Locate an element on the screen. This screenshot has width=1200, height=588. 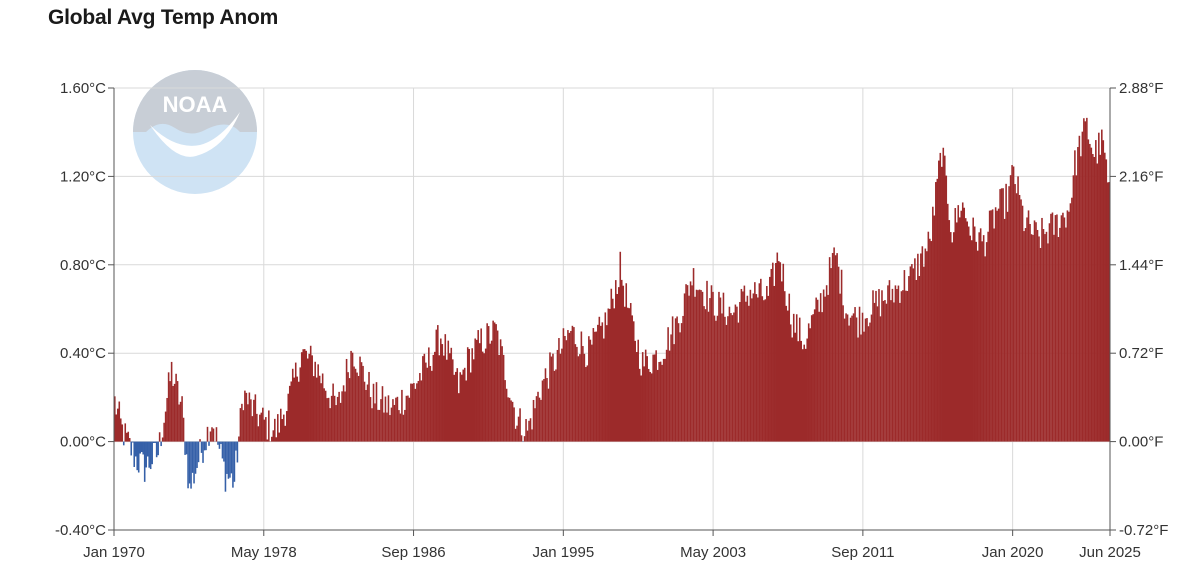
x-tick-label: Jan 2020 is located at coordinates (1013, 552).